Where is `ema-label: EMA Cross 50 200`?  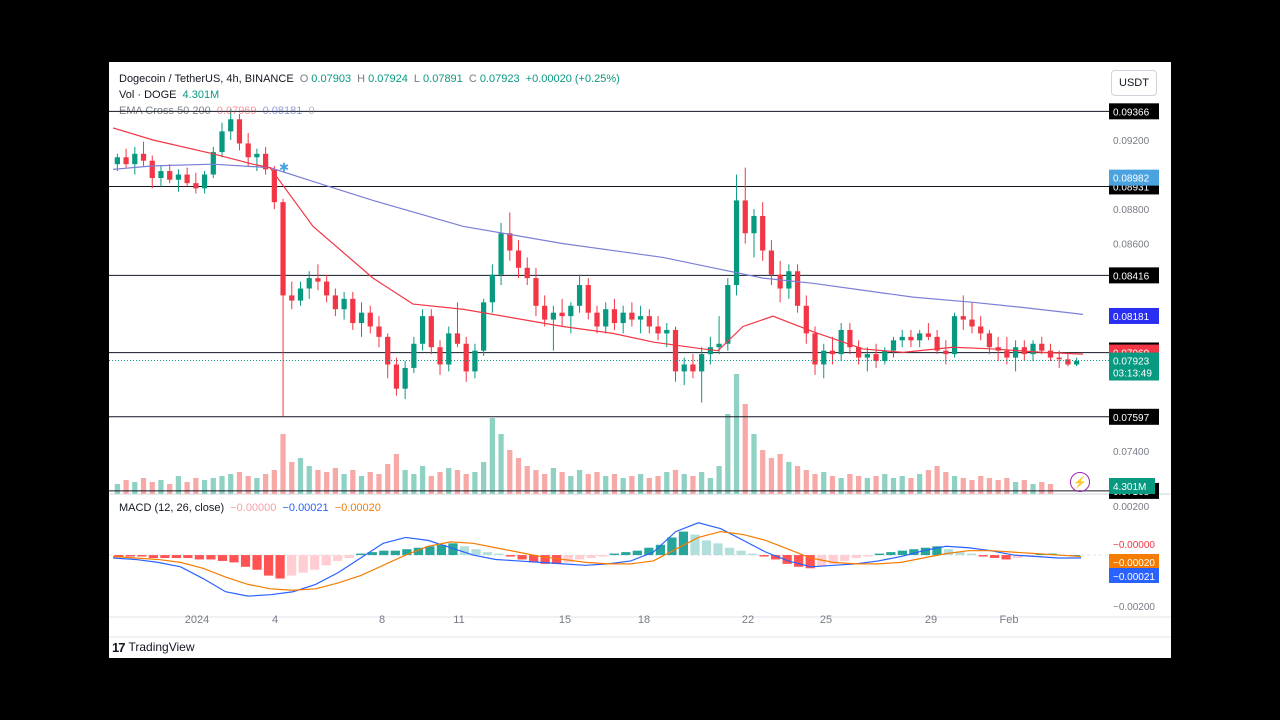 ema-label: EMA Cross 50 200 is located at coordinates (165, 111).